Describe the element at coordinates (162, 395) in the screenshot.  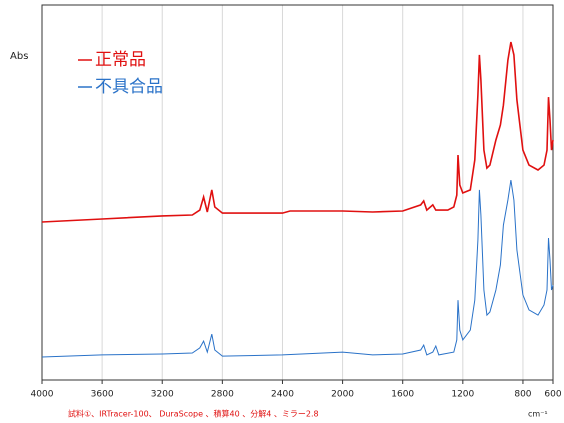
I see `x-tick-label: 3200` at that location.